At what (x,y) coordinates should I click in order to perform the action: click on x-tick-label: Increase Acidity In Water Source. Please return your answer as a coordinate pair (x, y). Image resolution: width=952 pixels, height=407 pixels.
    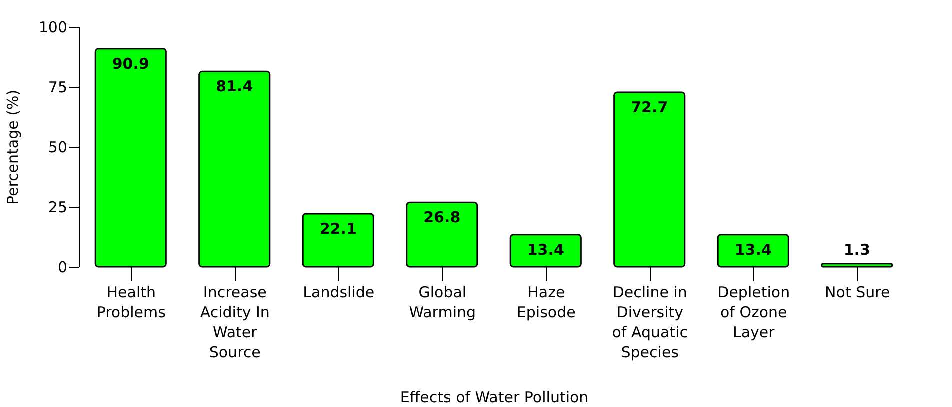
    Looking at the image, I should click on (235, 323).